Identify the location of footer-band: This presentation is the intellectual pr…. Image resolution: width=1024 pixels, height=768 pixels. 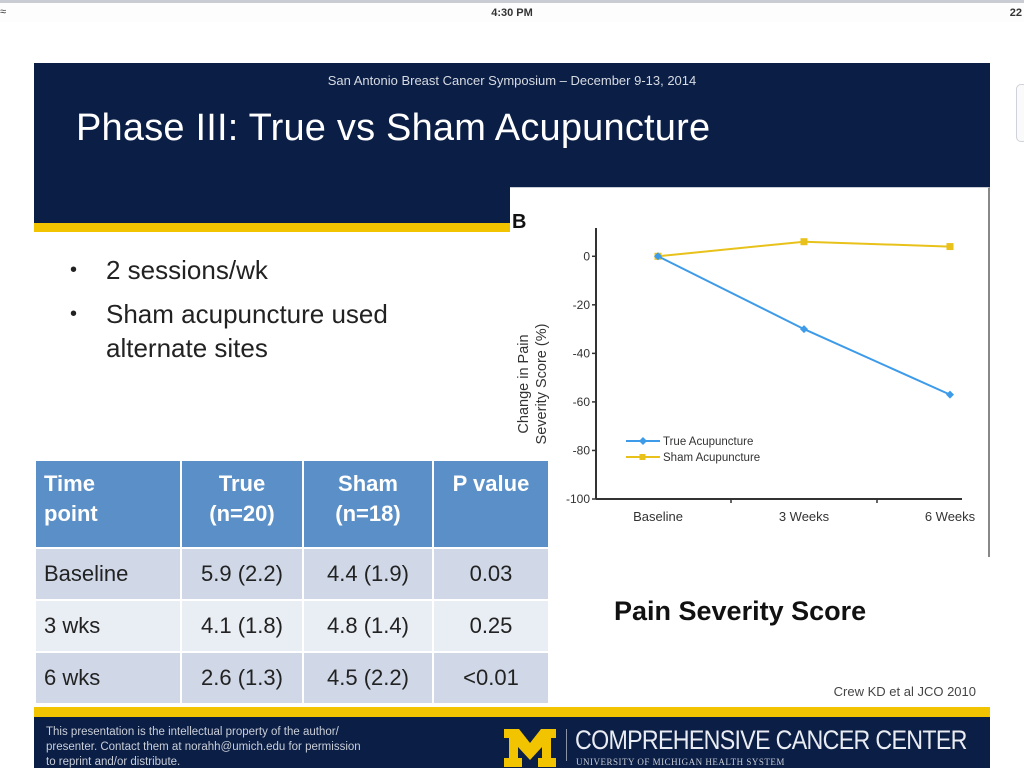
(512, 742).